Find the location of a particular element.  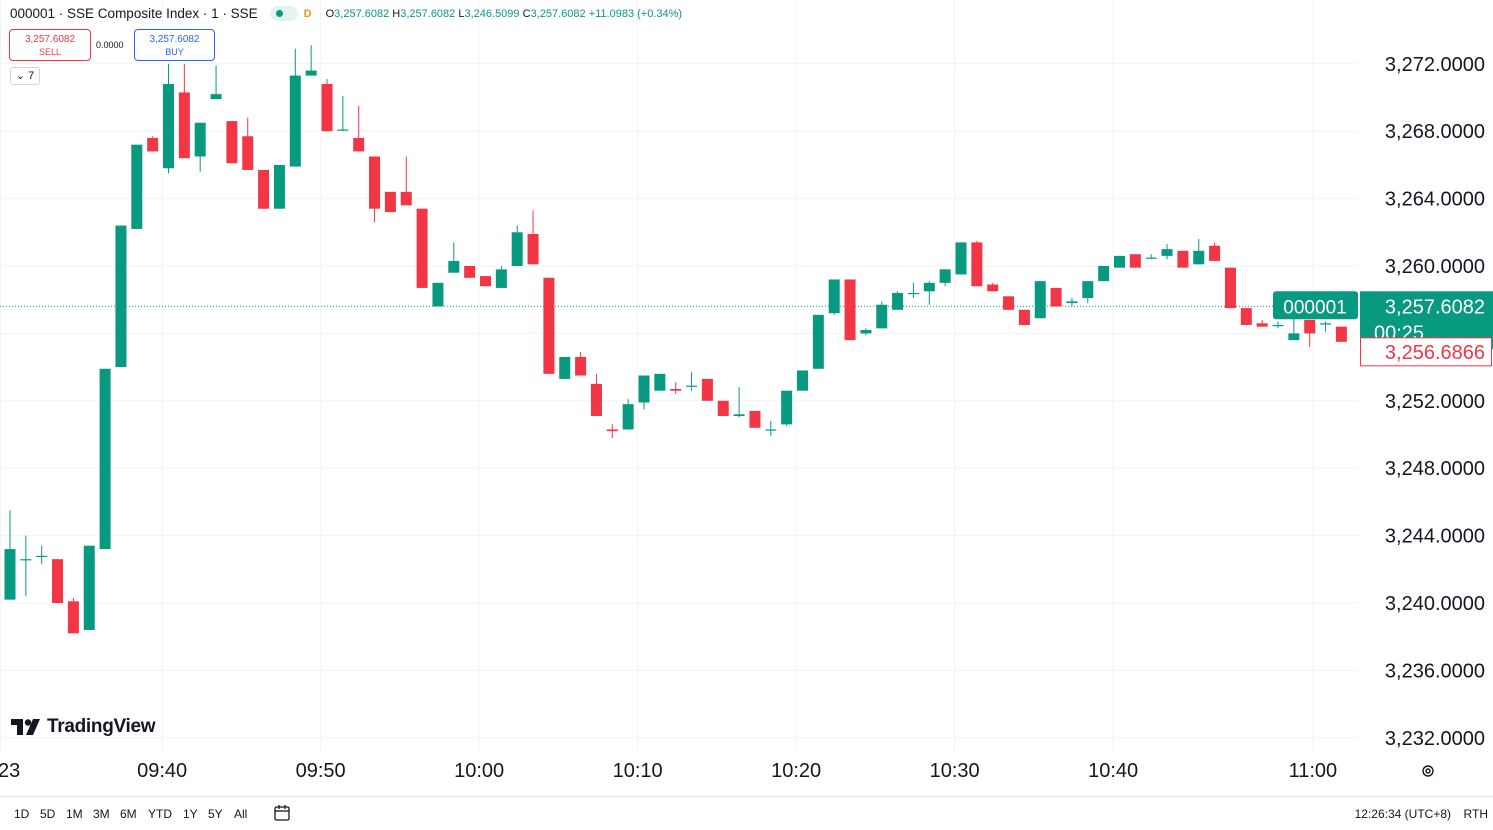

price-tick-label: 3,252.0000 is located at coordinates (1435, 402).